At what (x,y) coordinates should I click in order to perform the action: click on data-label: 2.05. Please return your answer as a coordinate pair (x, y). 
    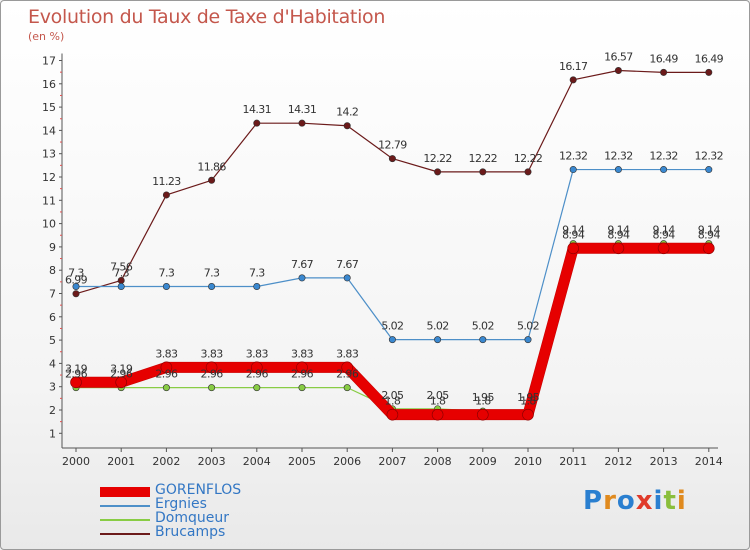
    Looking at the image, I should click on (392, 395).